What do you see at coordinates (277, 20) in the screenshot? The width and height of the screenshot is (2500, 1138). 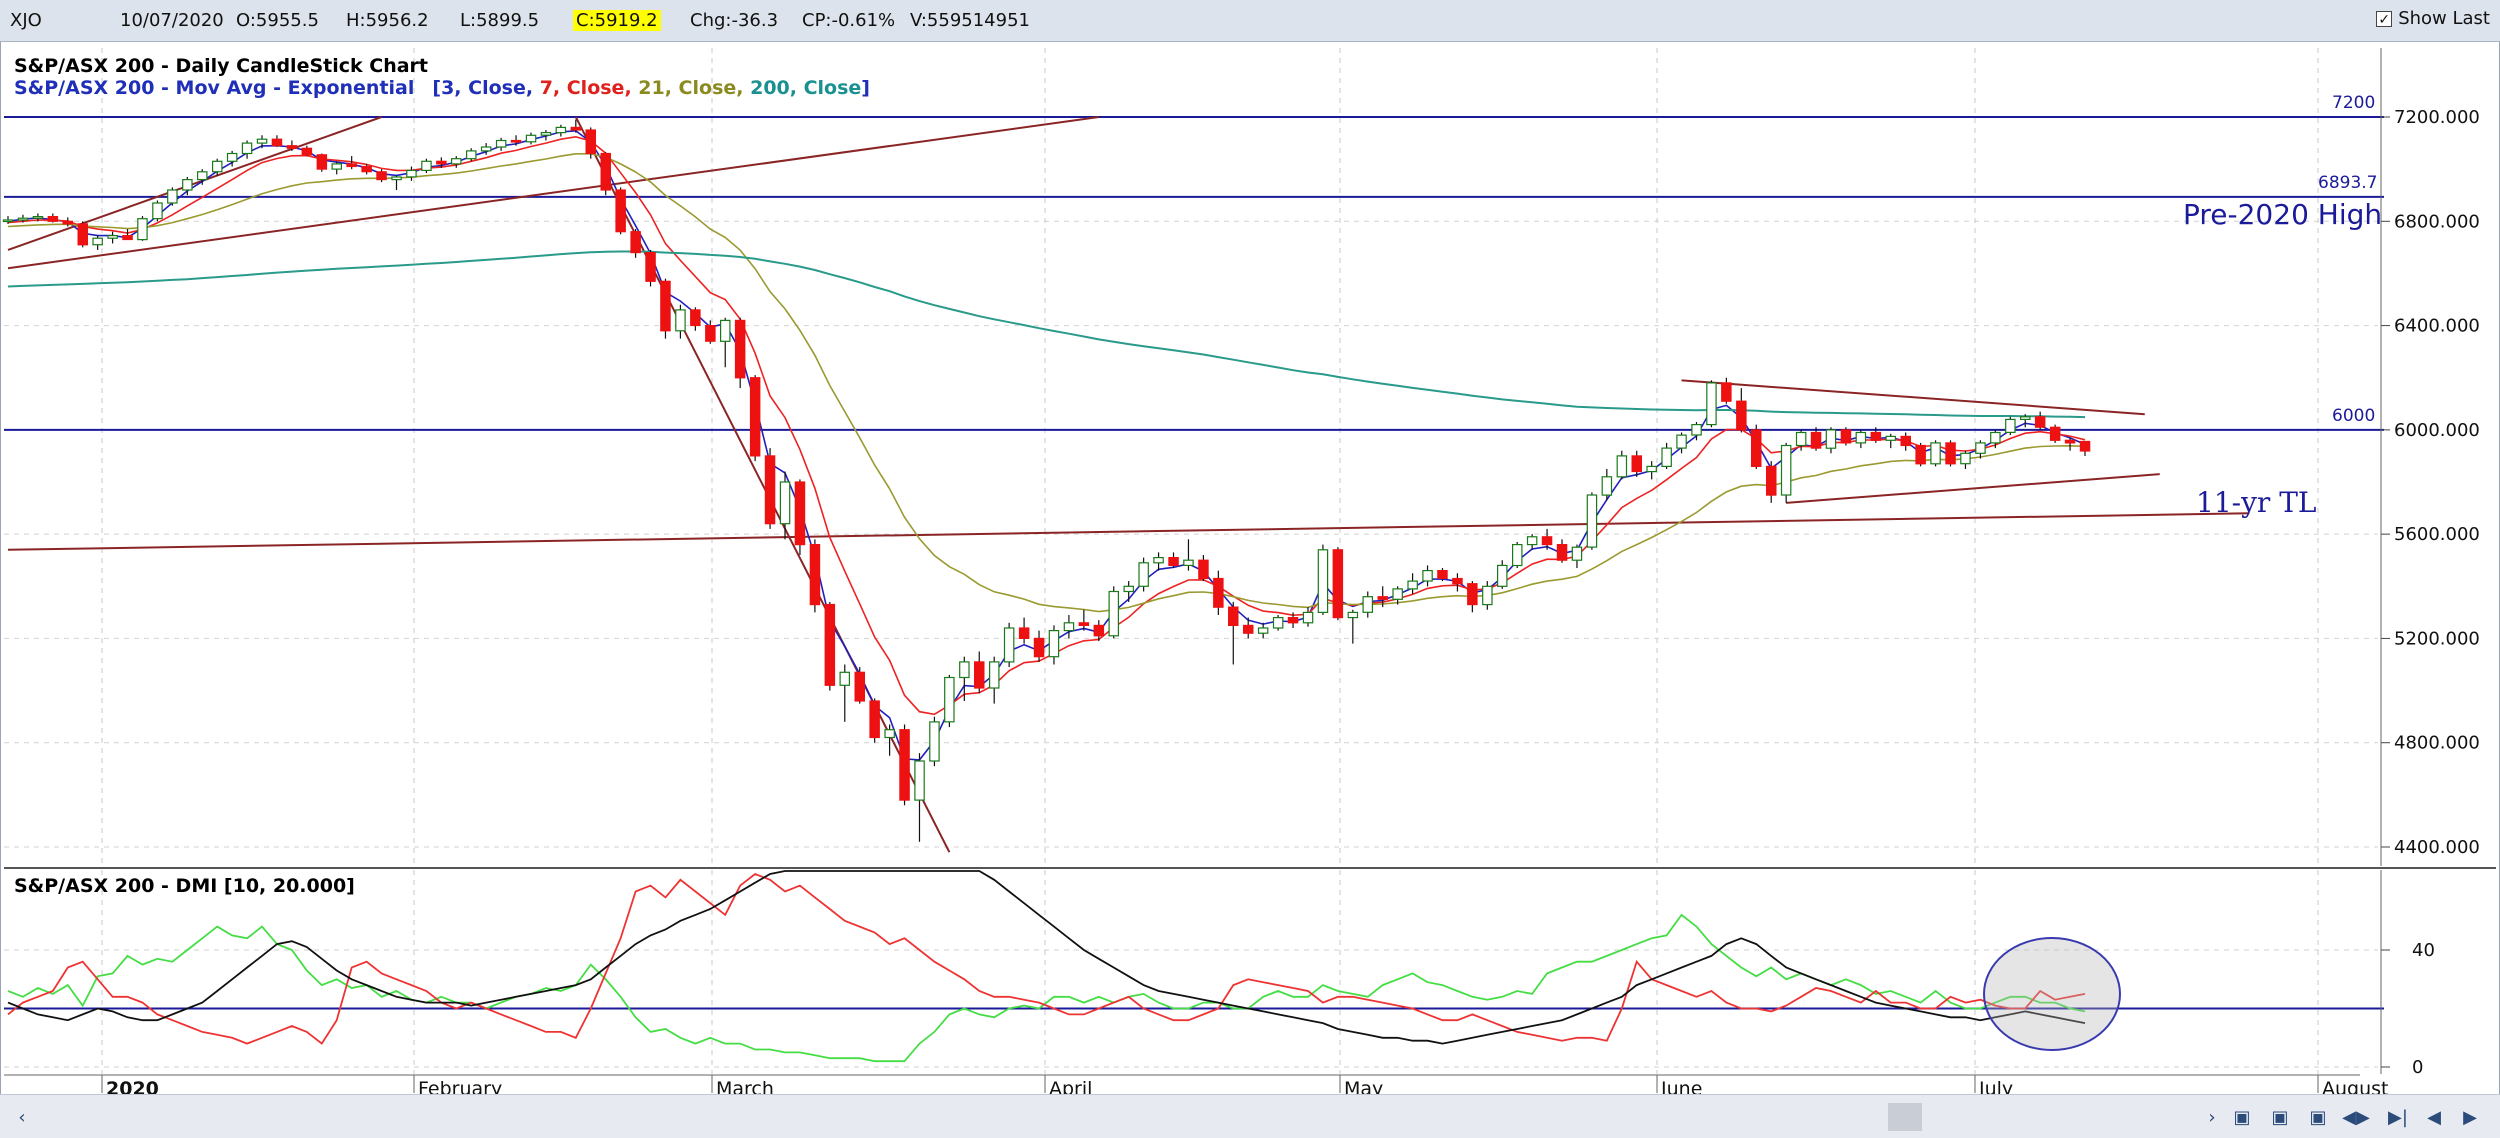 I see `open-label: O:5955.5` at bounding box center [277, 20].